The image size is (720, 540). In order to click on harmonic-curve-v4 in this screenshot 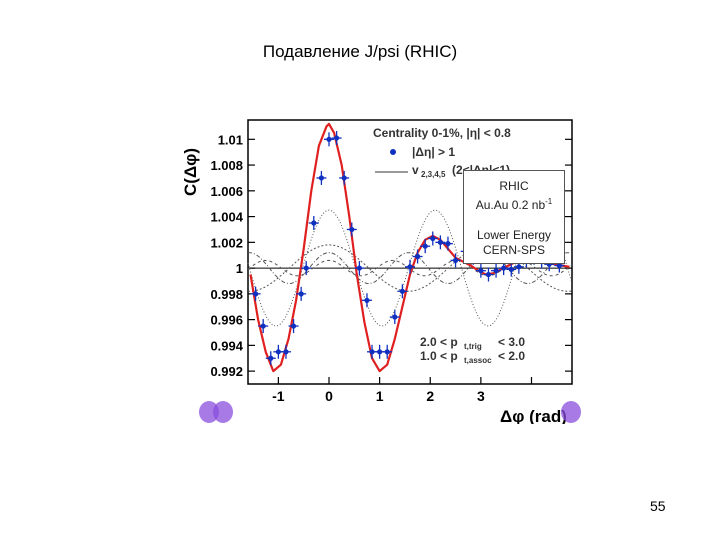, I will do `click(410, 268)`.